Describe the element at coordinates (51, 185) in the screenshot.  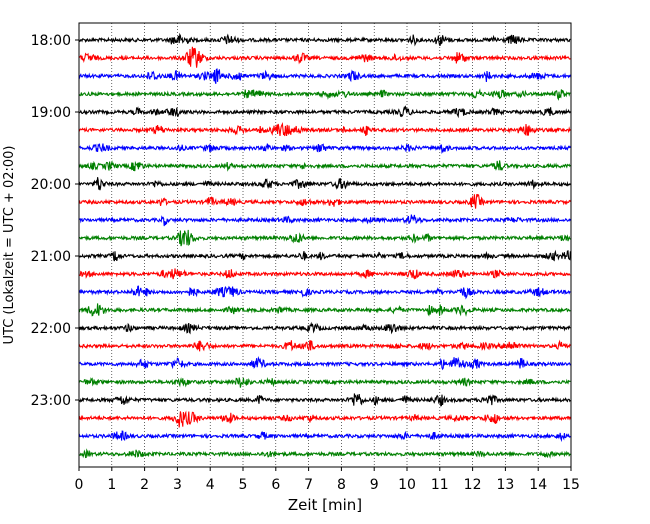
I see `y-tick-label: 20:00` at that location.